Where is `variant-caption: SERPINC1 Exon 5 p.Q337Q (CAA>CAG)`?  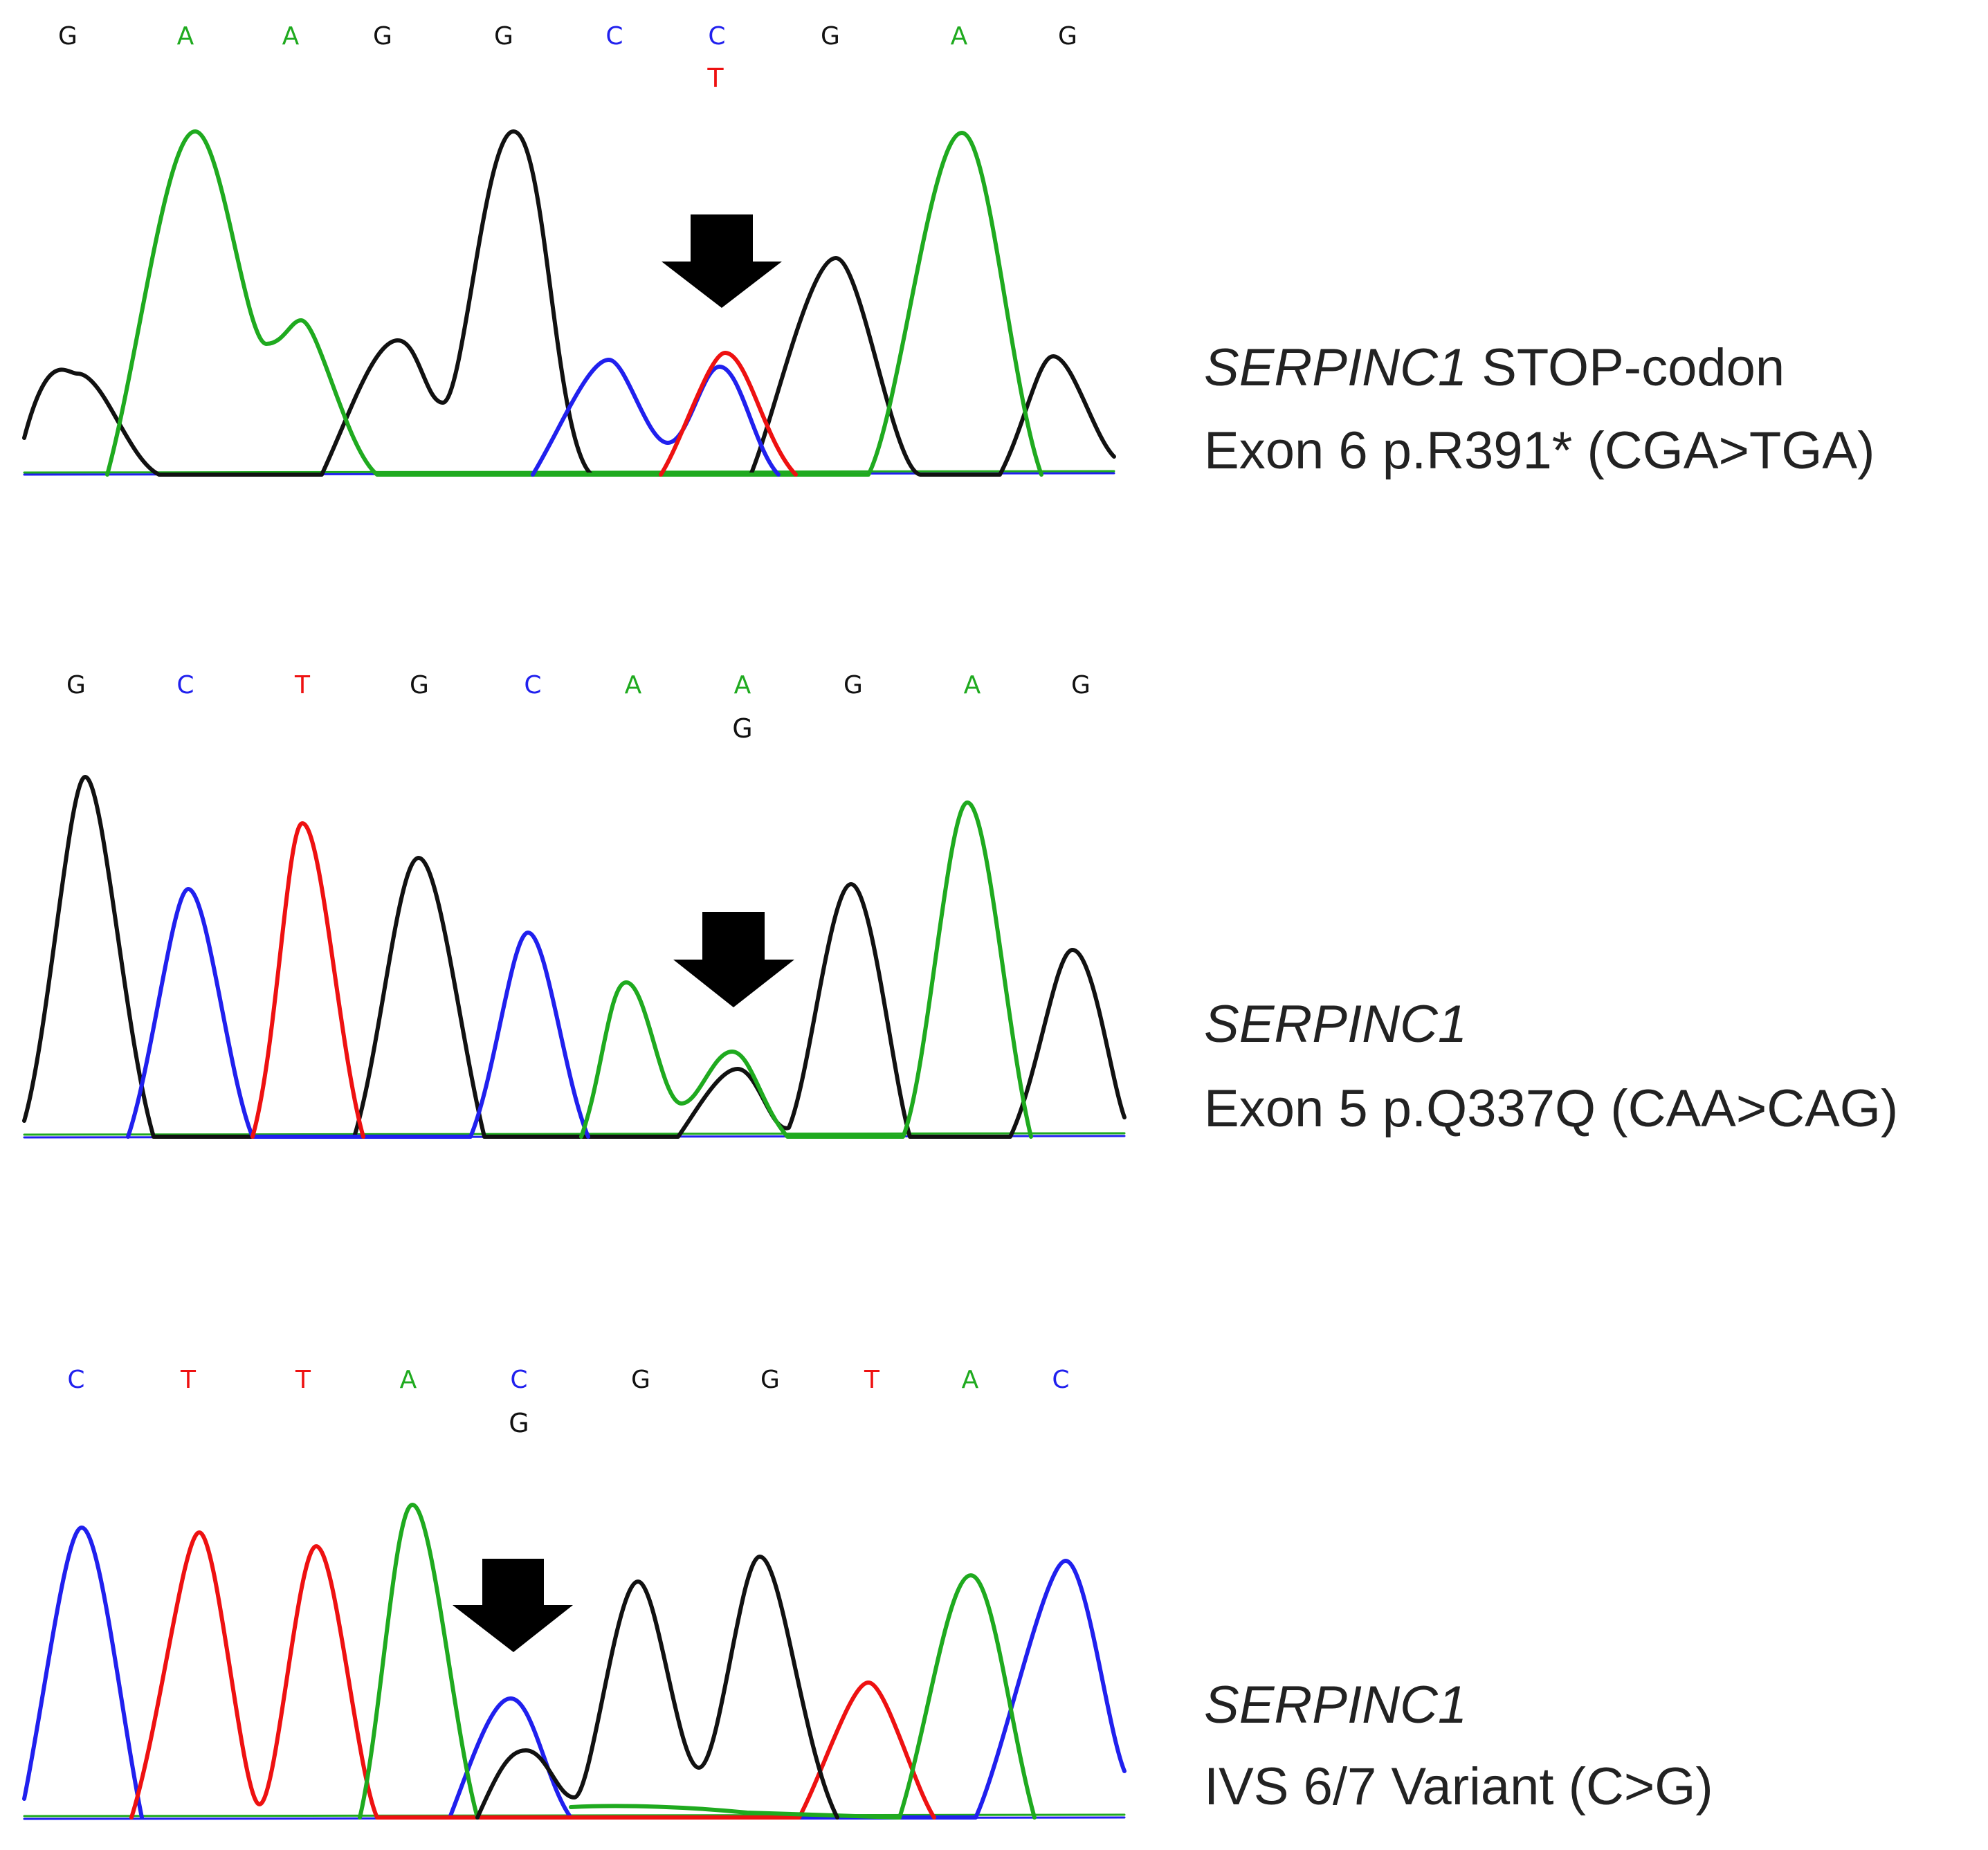 variant-caption: SERPINC1 Exon 5 p.Q337Q (CAA>CAG) is located at coordinates (1551, 1066).